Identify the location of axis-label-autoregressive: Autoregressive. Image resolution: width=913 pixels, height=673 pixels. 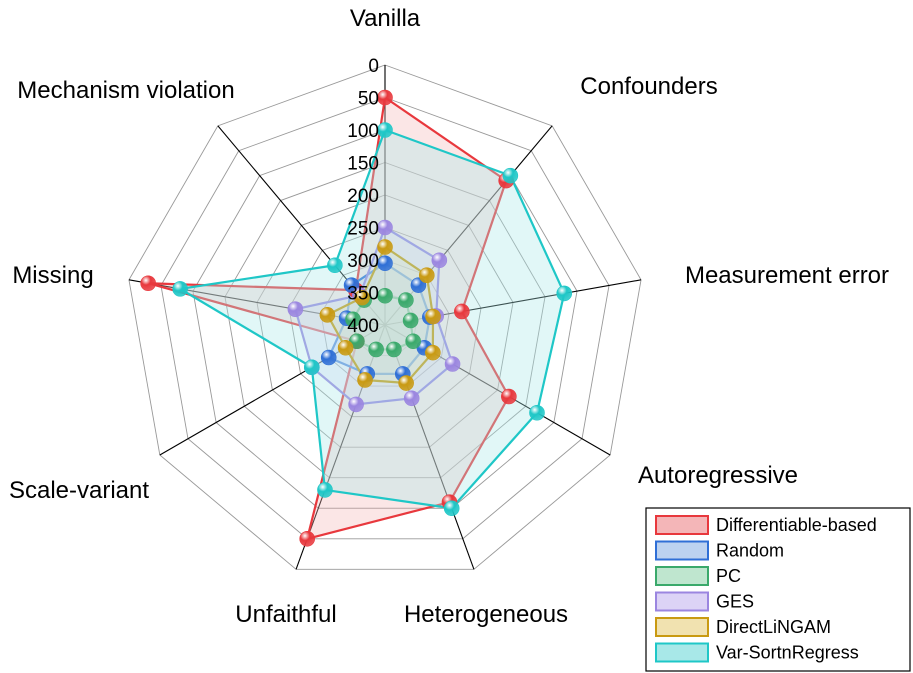
(718, 475).